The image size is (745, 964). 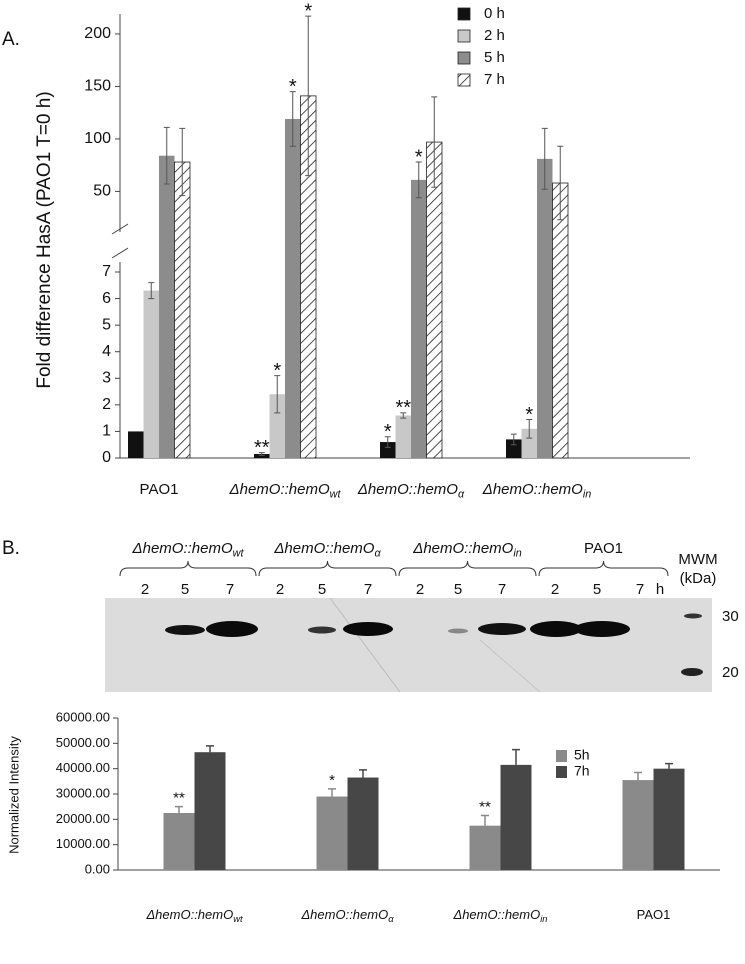 What do you see at coordinates (697, 559) in the screenshot?
I see `marker-title: MWM` at bounding box center [697, 559].